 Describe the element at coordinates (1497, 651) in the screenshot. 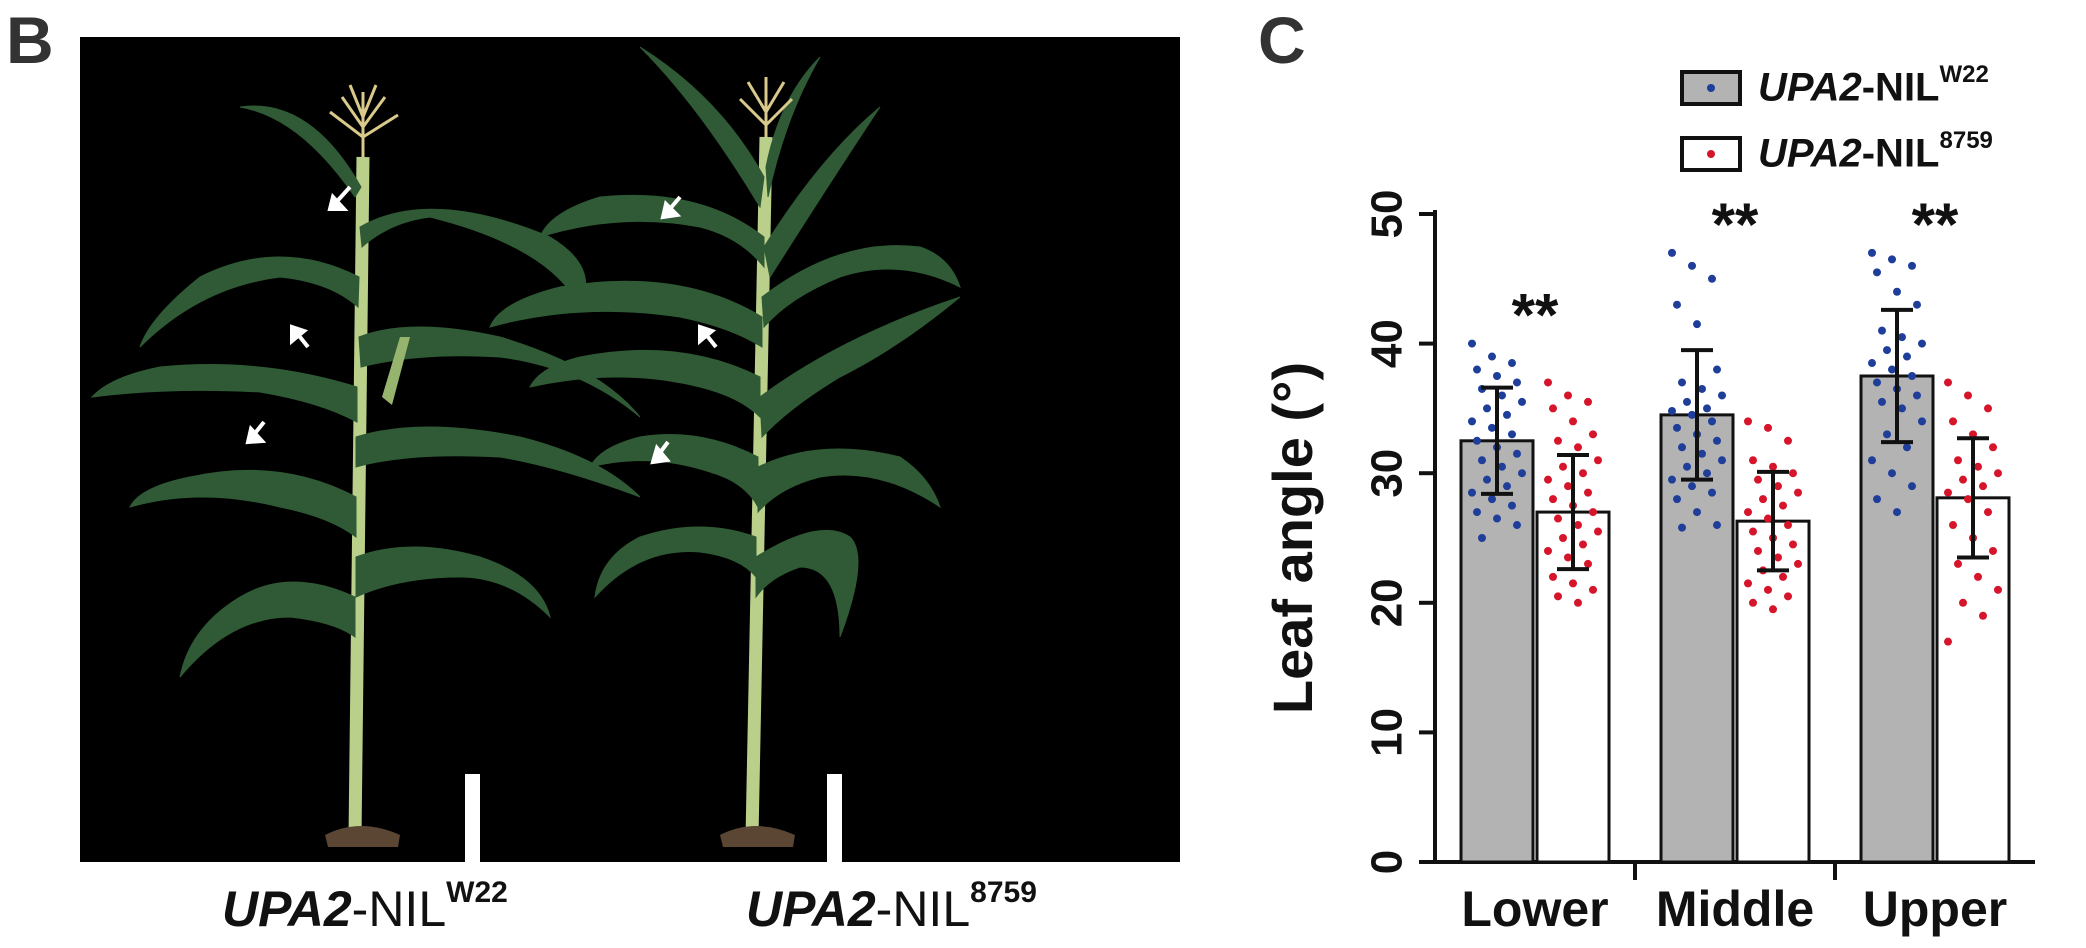

I see `bar-series0-lower` at that location.